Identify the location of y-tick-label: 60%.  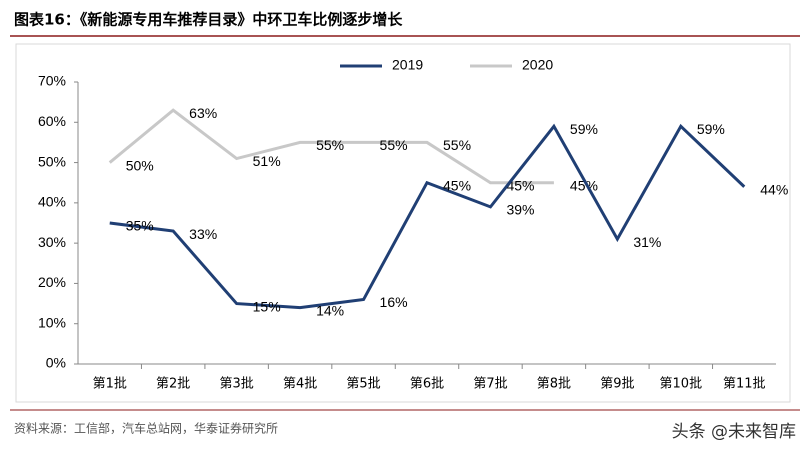
(52, 121).